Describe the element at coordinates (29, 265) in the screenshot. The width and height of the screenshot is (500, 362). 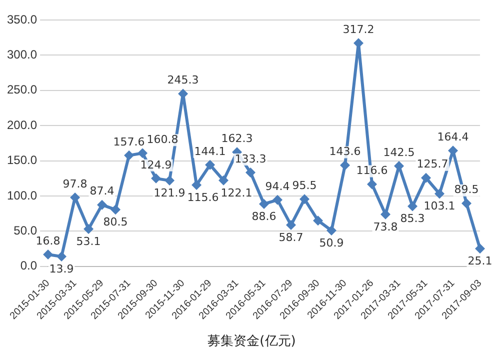
I see `y-tick-label: 0.0` at that location.